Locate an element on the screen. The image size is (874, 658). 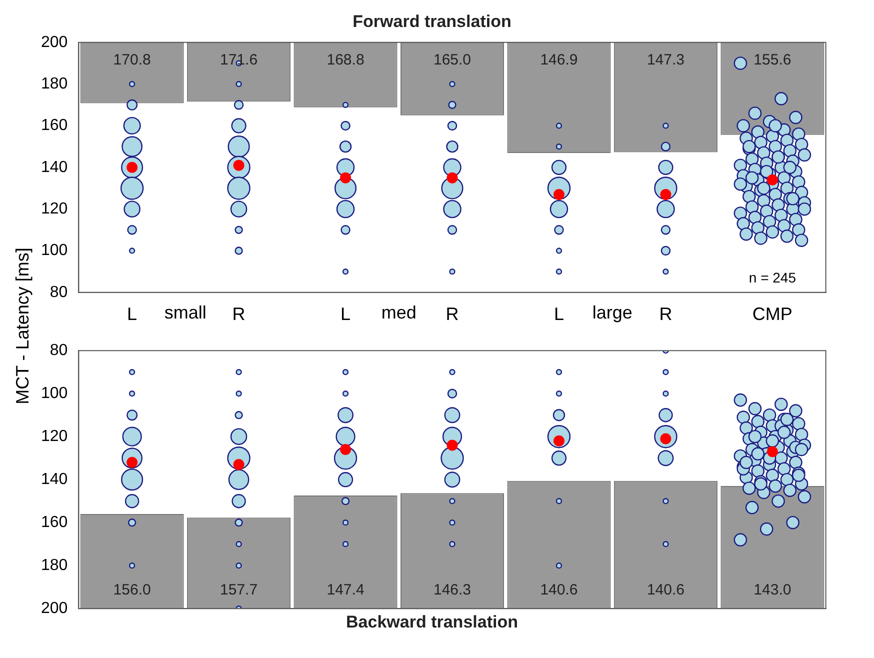
annotation: 171.6 is located at coordinates (239, 60).